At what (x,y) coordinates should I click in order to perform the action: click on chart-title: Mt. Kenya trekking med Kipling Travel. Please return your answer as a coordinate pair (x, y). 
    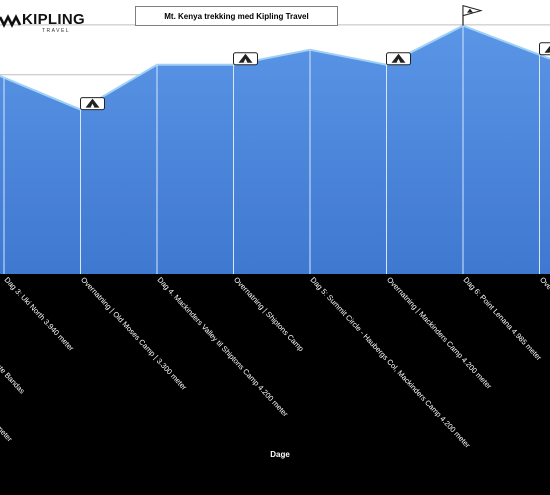
    Looking at the image, I should click on (236, 16).